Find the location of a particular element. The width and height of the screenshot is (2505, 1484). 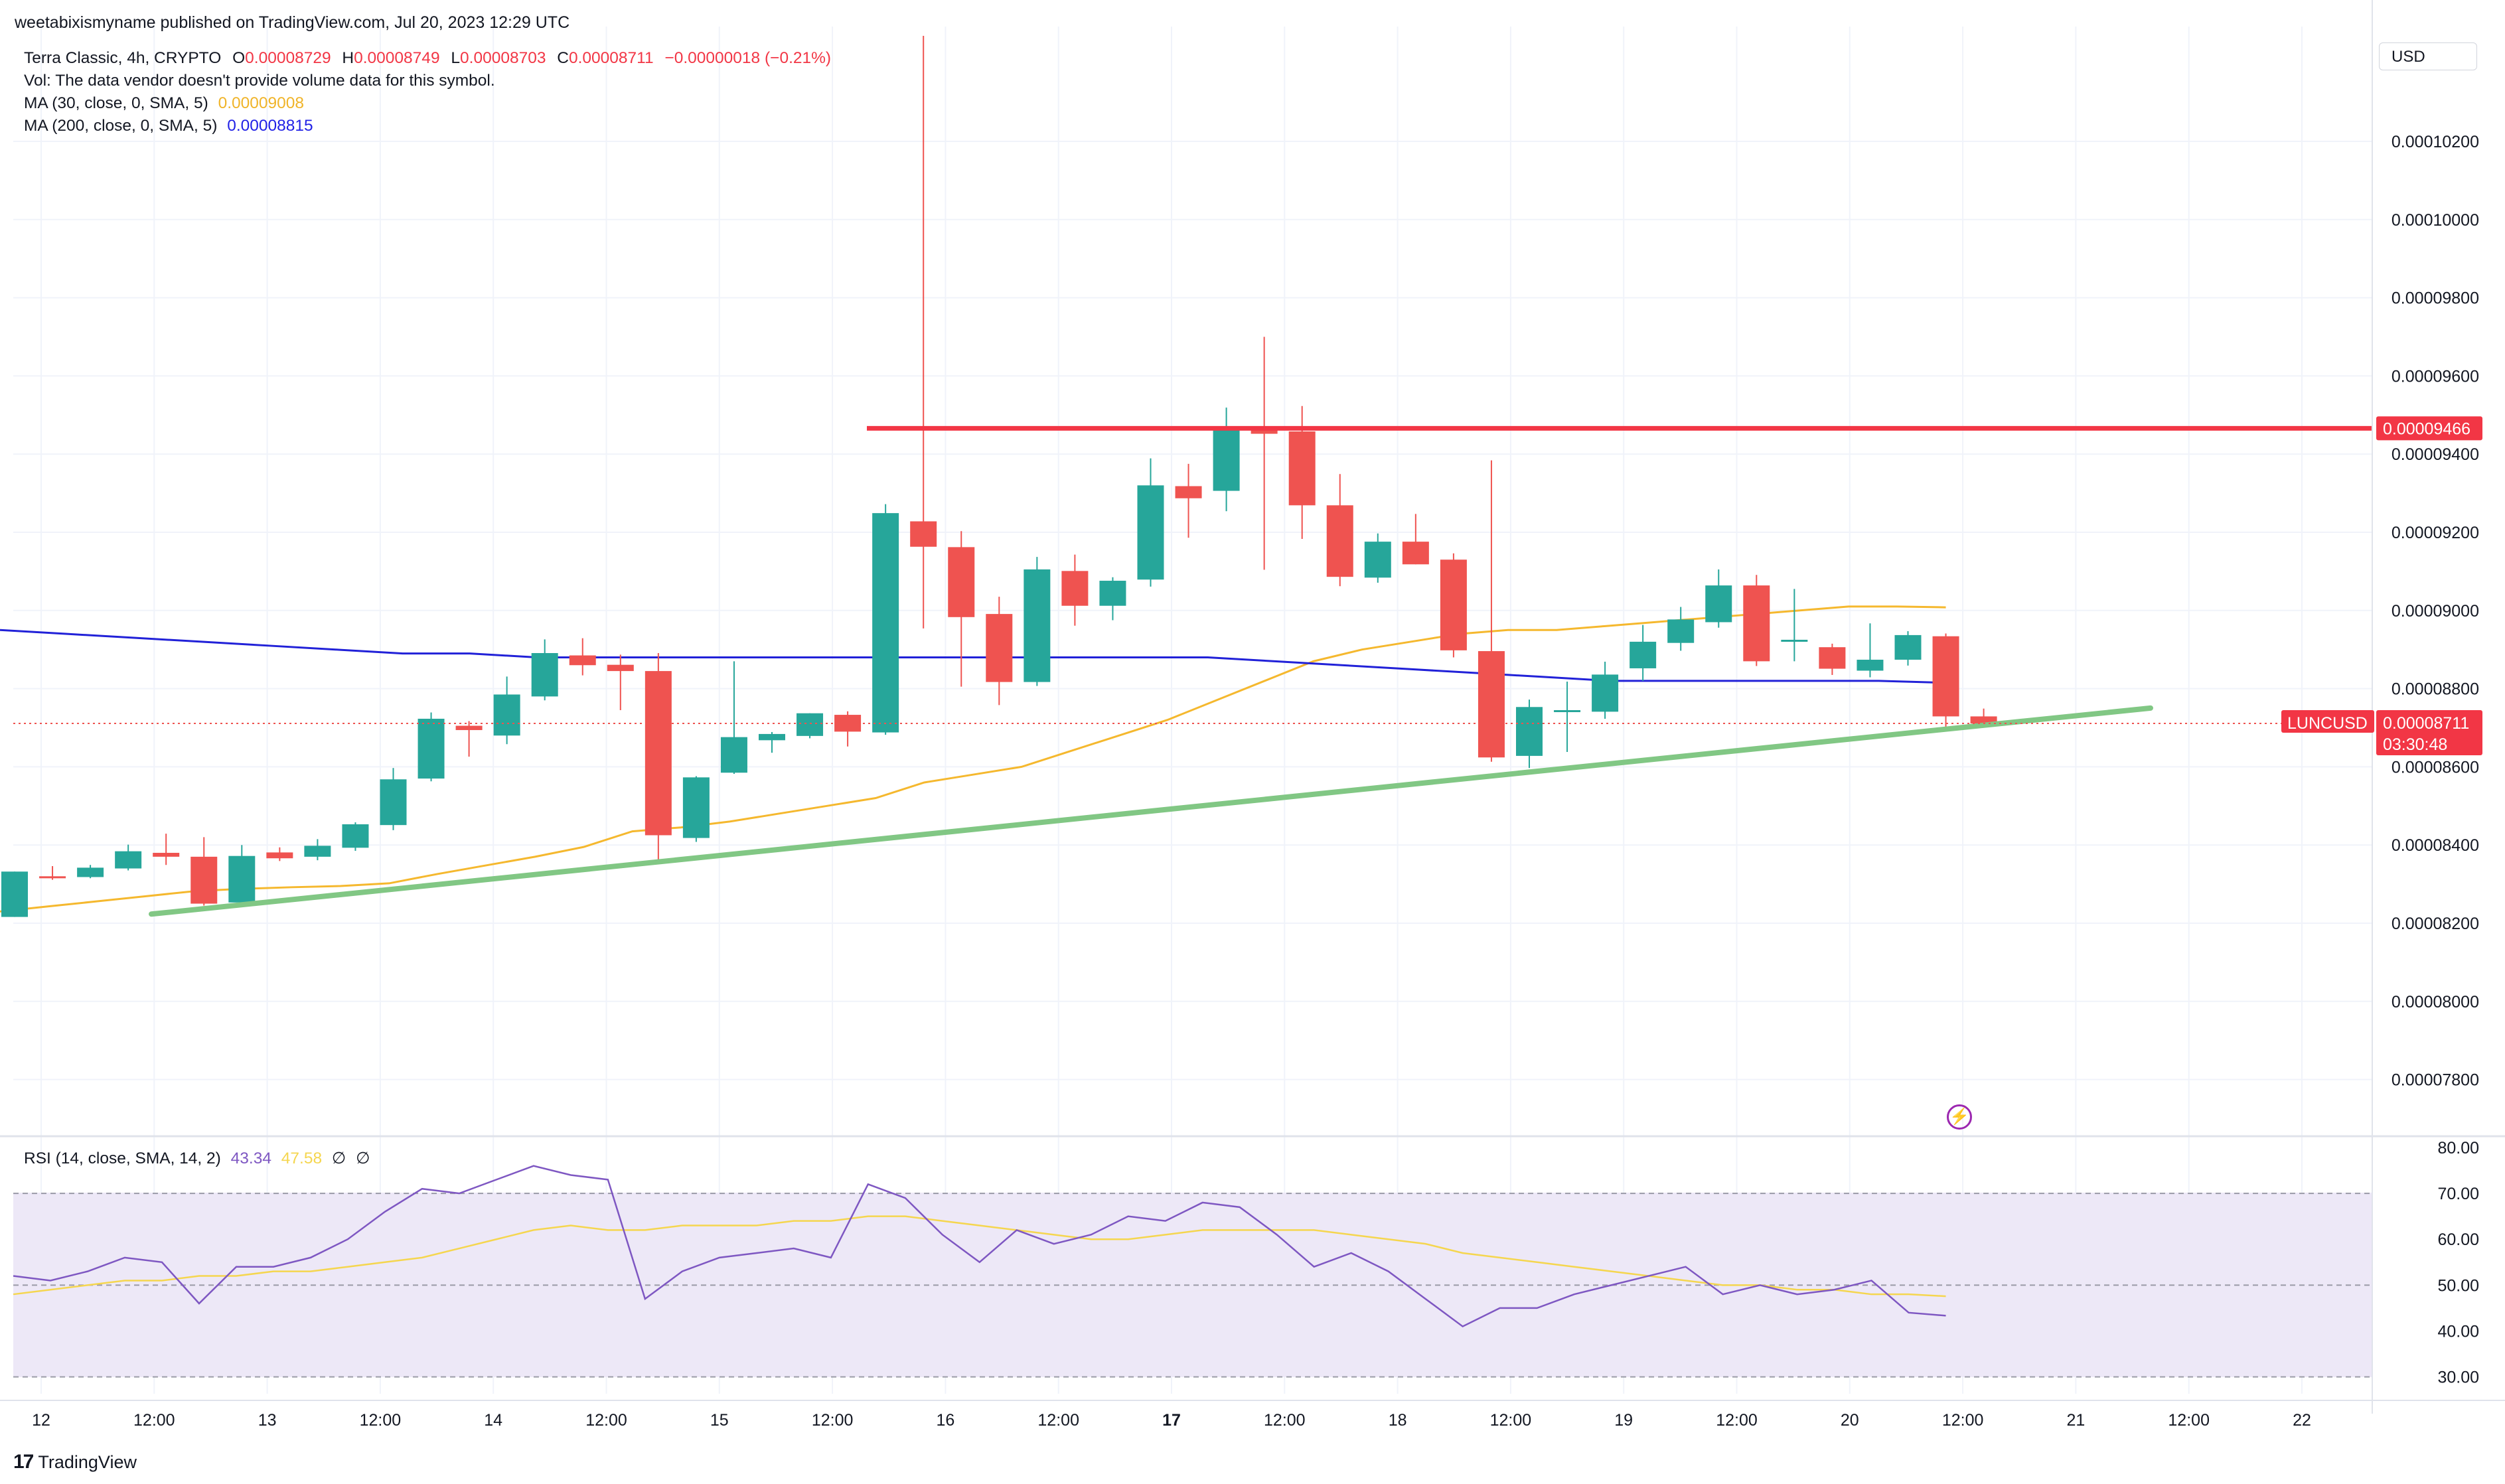

rsi-series is located at coordinates (979, 1246).